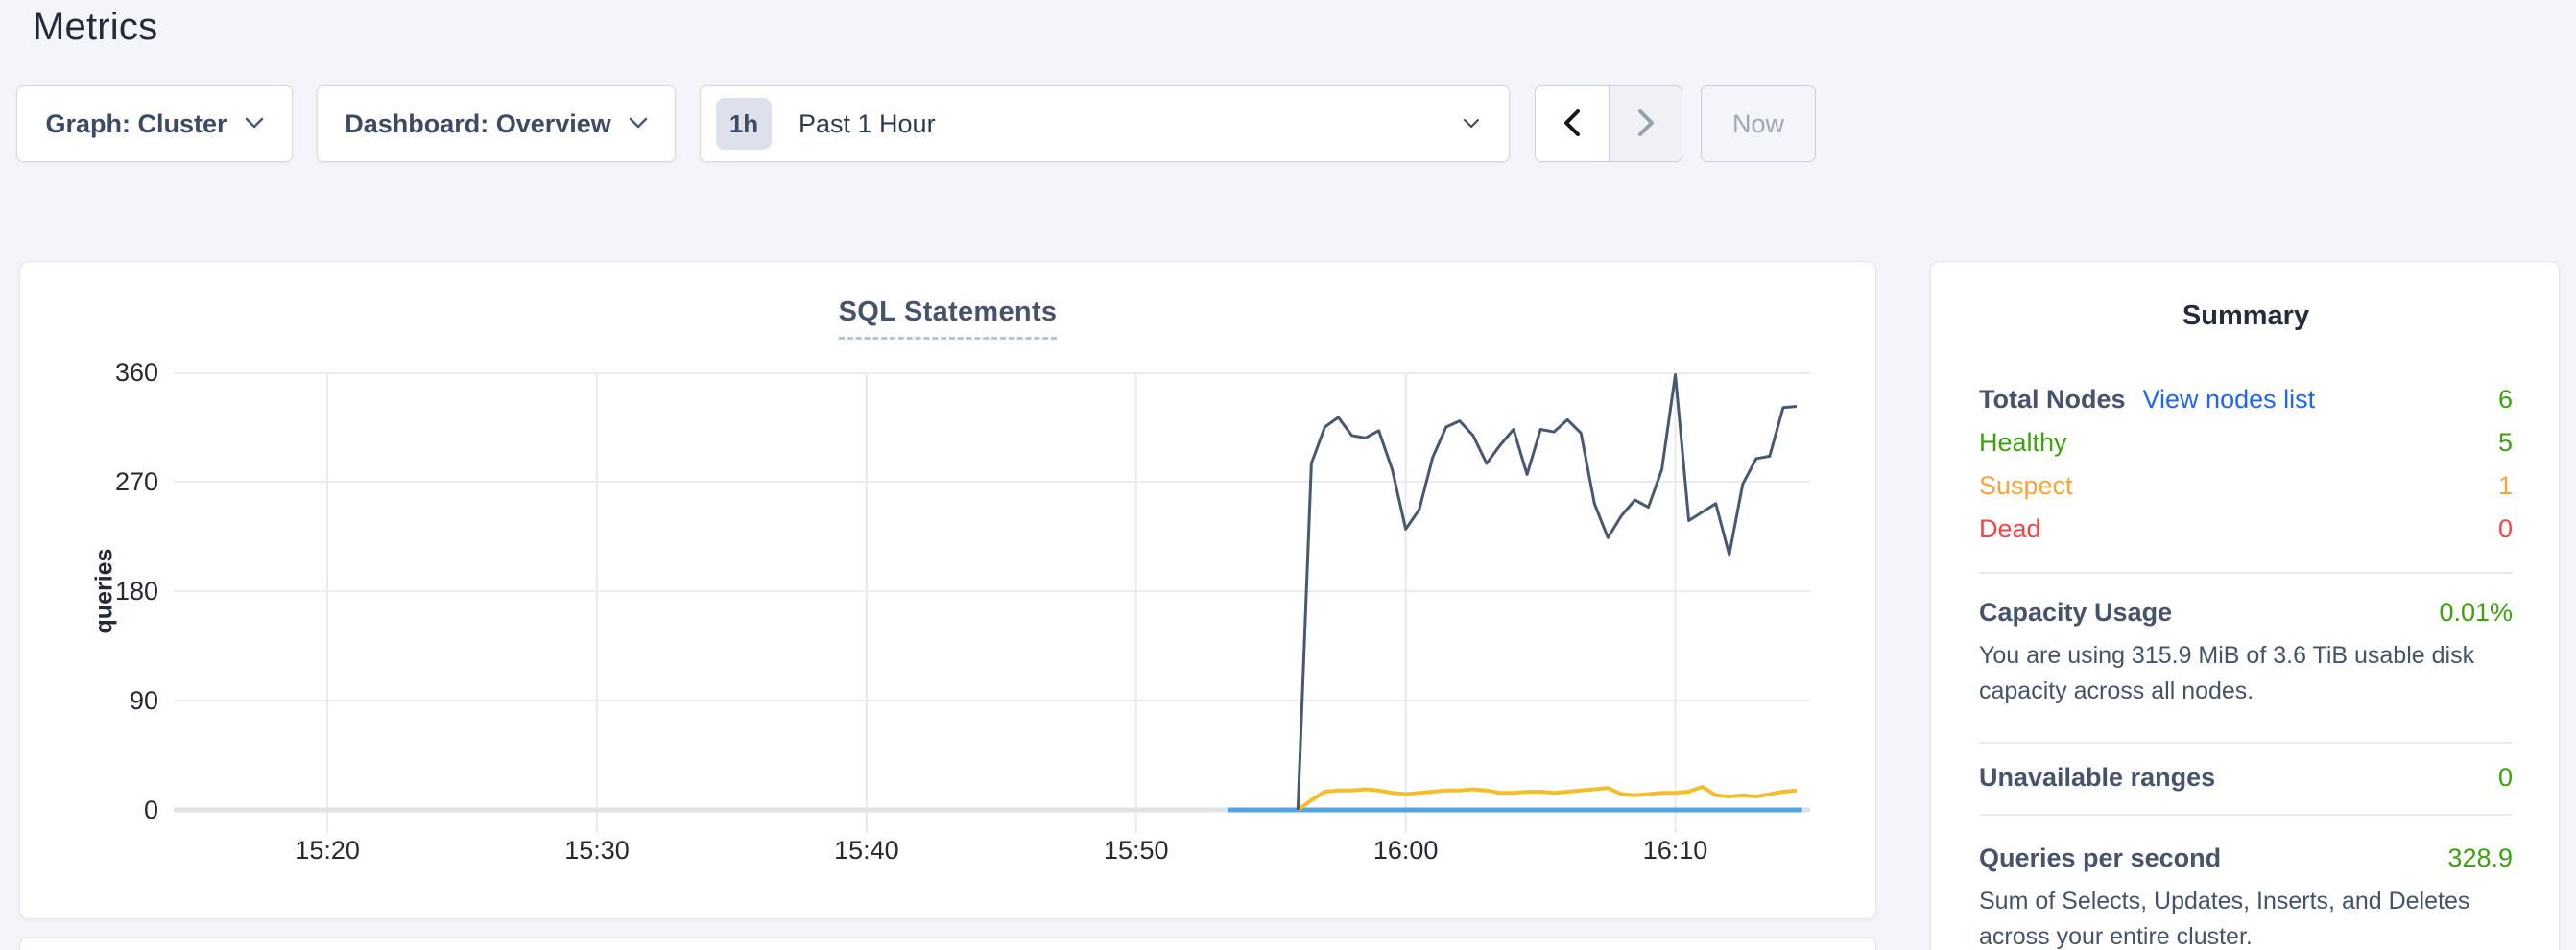 This screenshot has width=2576, height=950. I want to click on y-tick-label: 0, so click(150, 810).